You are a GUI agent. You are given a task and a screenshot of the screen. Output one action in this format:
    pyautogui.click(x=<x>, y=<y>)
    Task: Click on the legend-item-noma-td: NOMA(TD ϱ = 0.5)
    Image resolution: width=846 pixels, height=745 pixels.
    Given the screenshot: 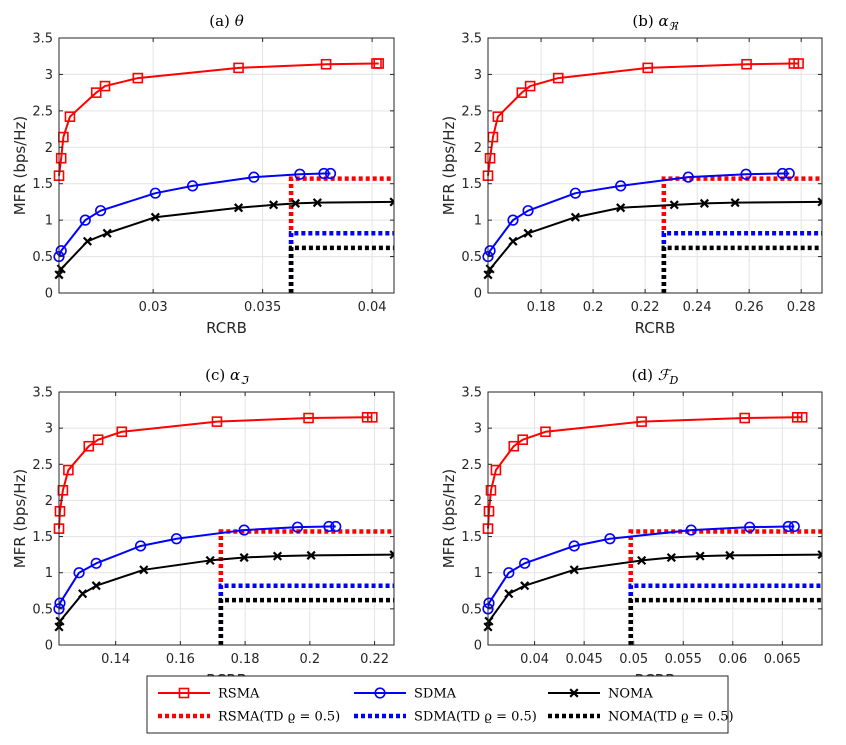 What is the action you would take?
    pyautogui.click(x=641, y=717)
    